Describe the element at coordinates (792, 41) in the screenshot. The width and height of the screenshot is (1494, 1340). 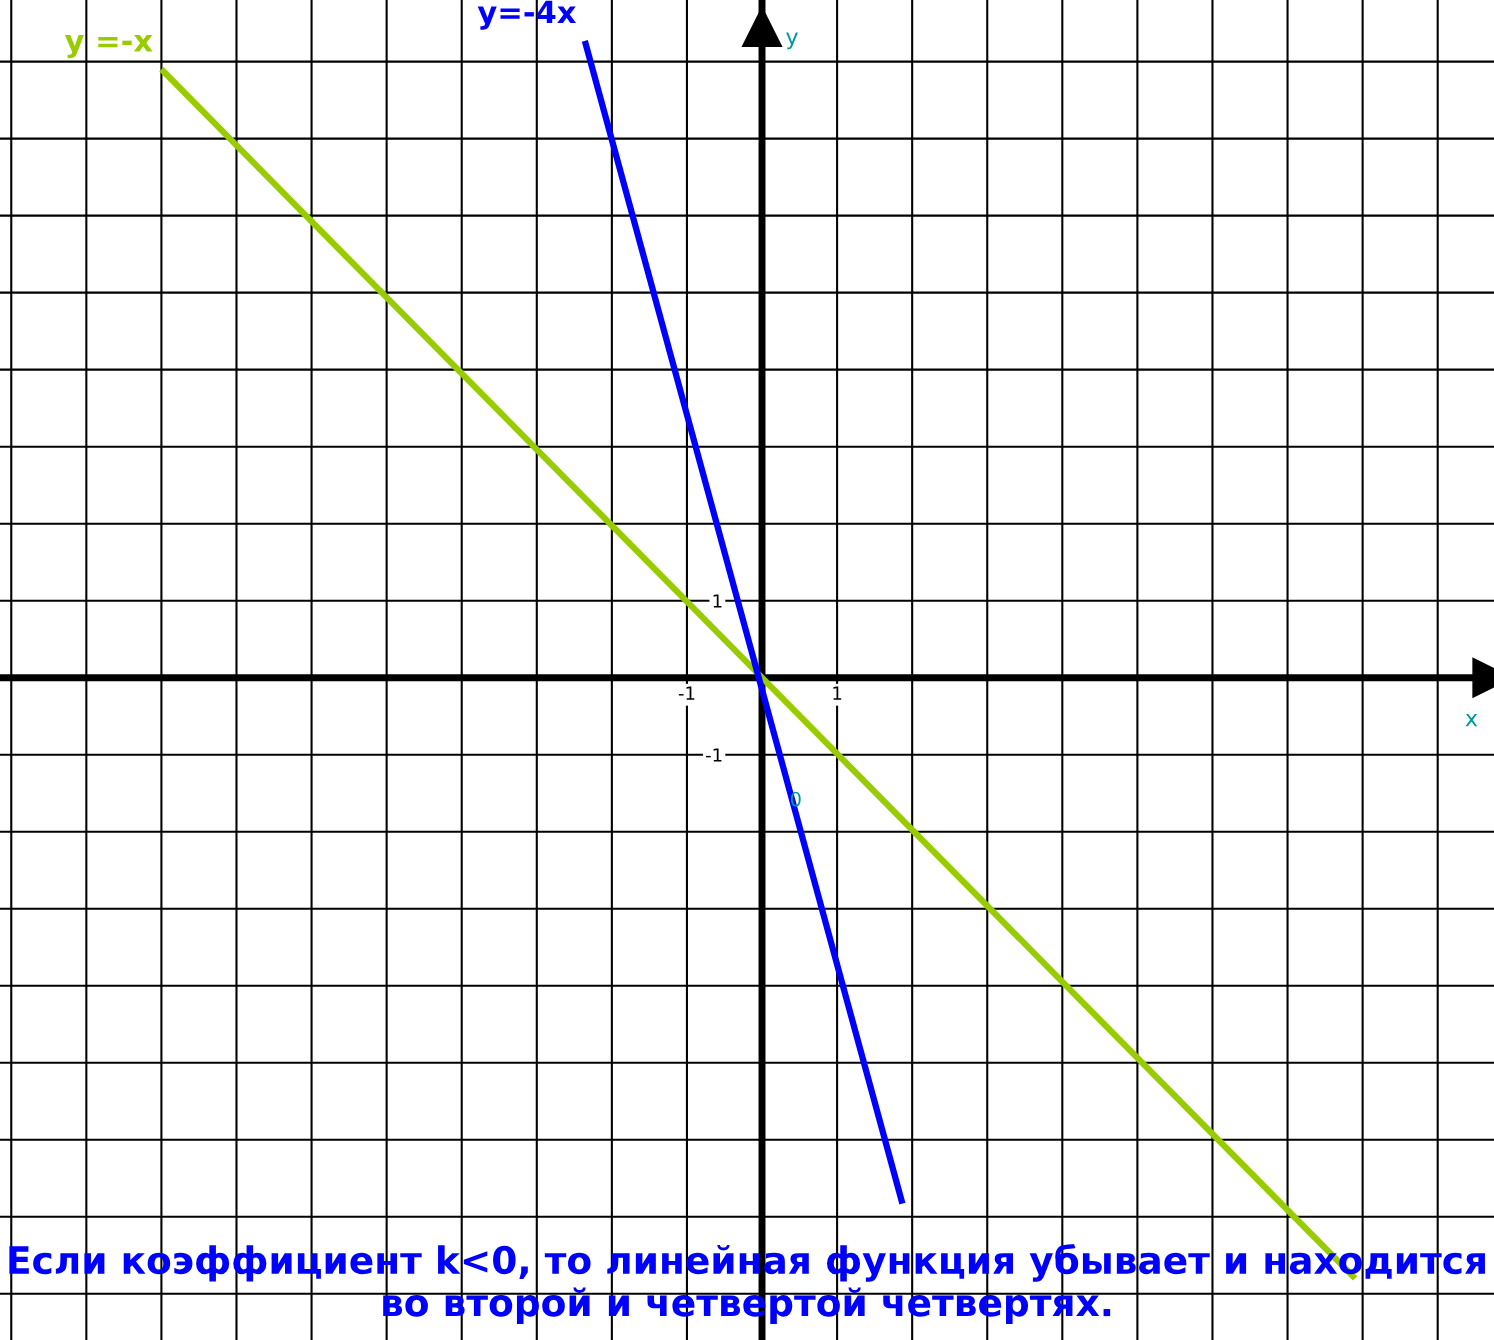
I see `y-axis-title: y` at that location.